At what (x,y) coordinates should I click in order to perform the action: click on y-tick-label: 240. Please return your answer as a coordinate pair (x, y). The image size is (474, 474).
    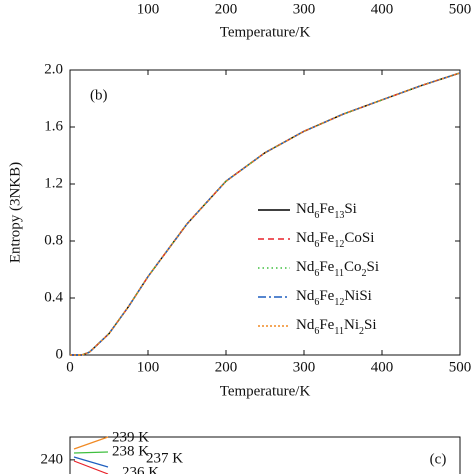
    Looking at the image, I should click on (52, 459).